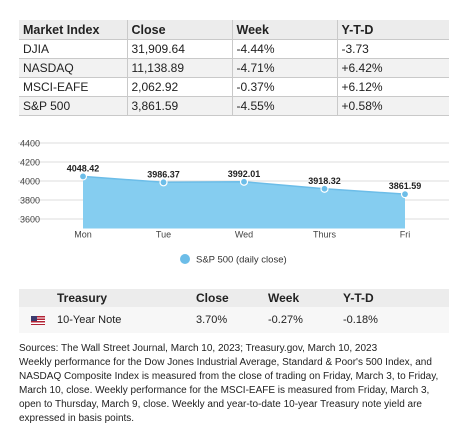  I want to click on table-row: 10-Year Note 3.70% -0.27% -0.18%, so click(234, 320).